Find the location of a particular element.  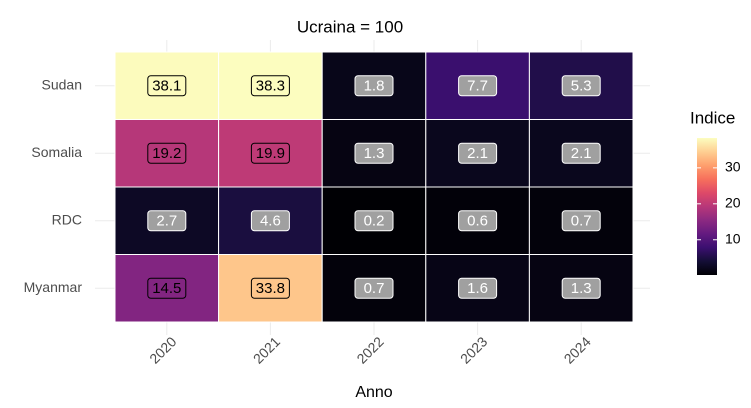

colorbar is located at coordinates (707, 206).